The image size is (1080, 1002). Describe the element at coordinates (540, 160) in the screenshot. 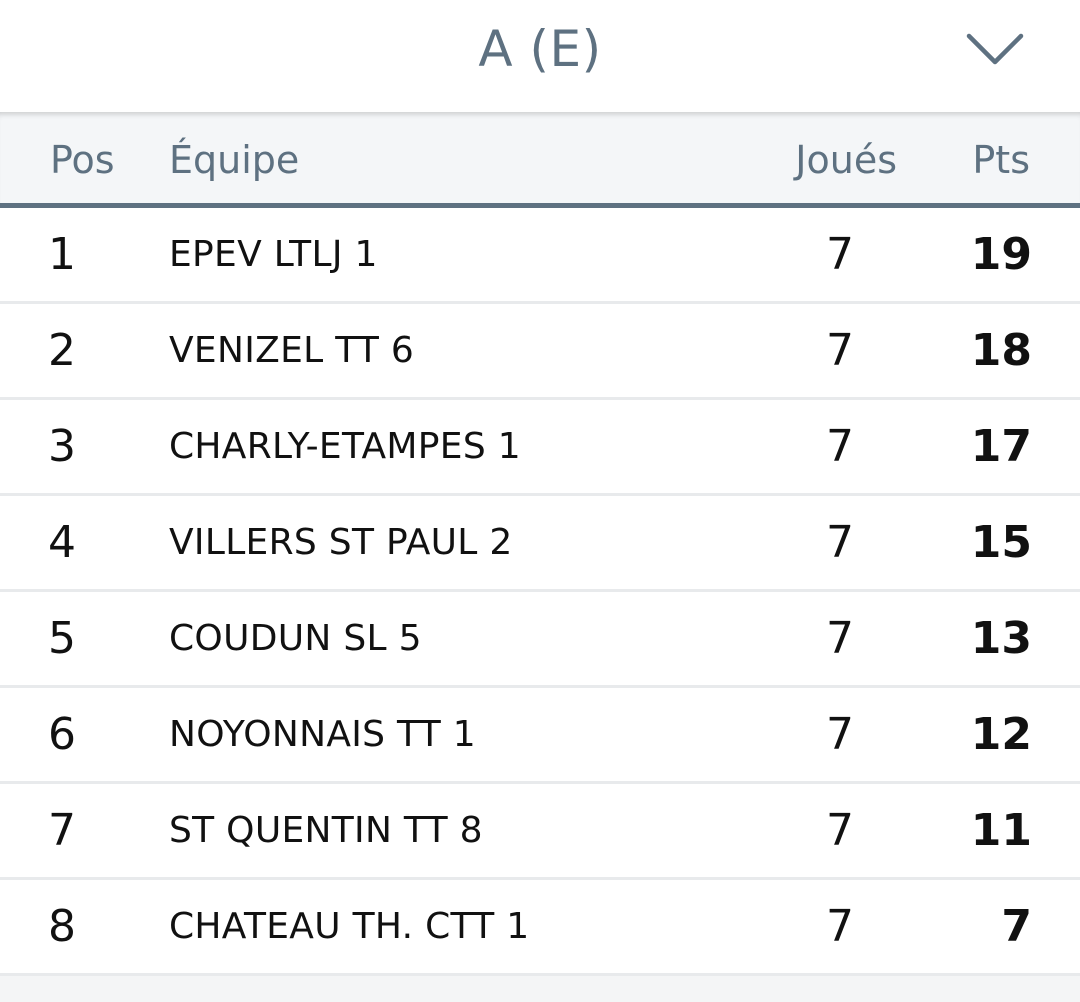

I see `table-header: Pos Équipe Joués Pts` at that location.